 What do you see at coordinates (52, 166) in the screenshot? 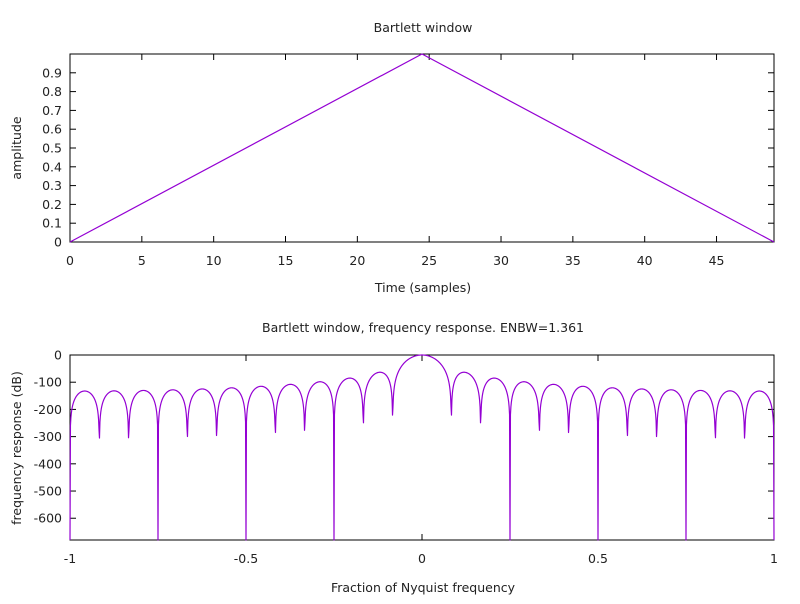
I see `y-tick-label: 0.4` at bounding box center [52, 166].